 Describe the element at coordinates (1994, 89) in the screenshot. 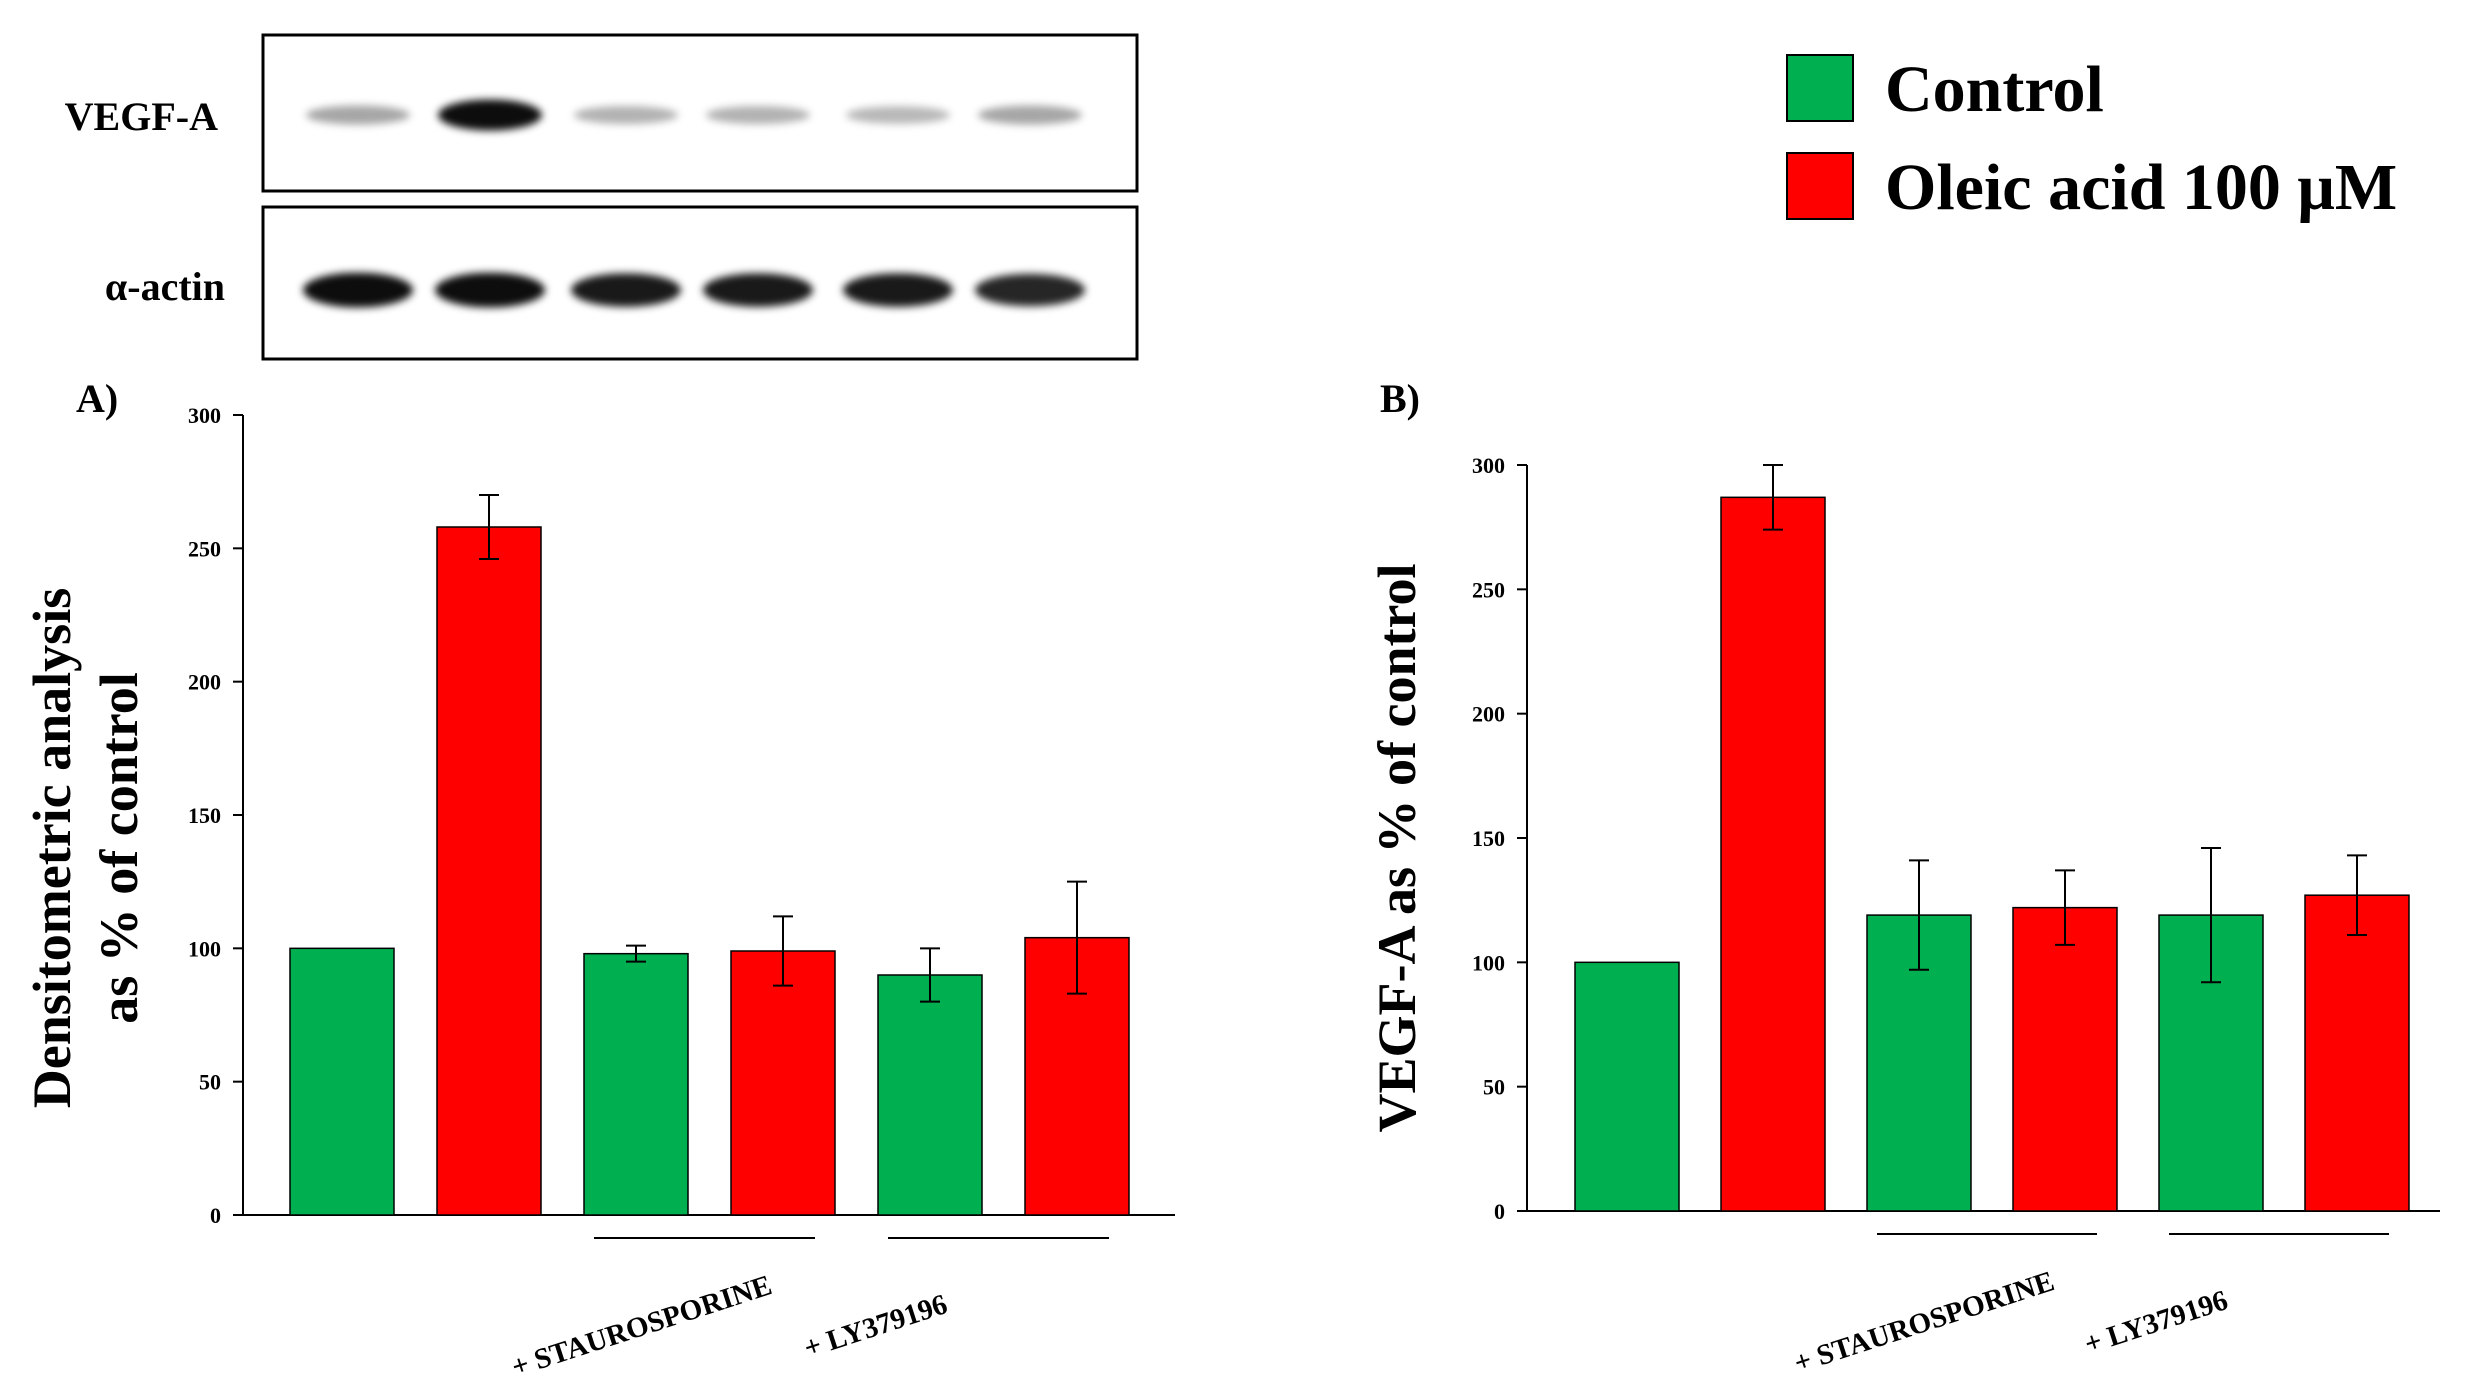

I see `legend-label-control: Control` at that location.